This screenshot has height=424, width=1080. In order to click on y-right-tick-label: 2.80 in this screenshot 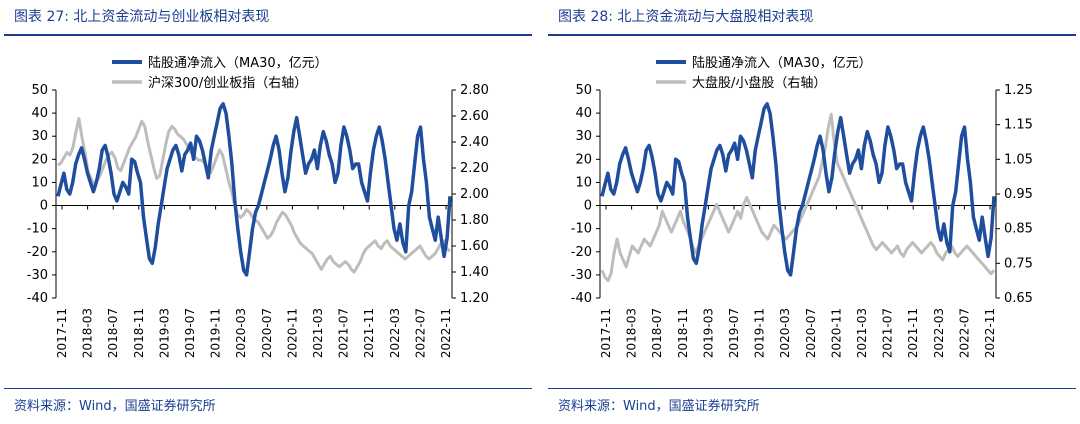, I will do `click(474, 90)`.